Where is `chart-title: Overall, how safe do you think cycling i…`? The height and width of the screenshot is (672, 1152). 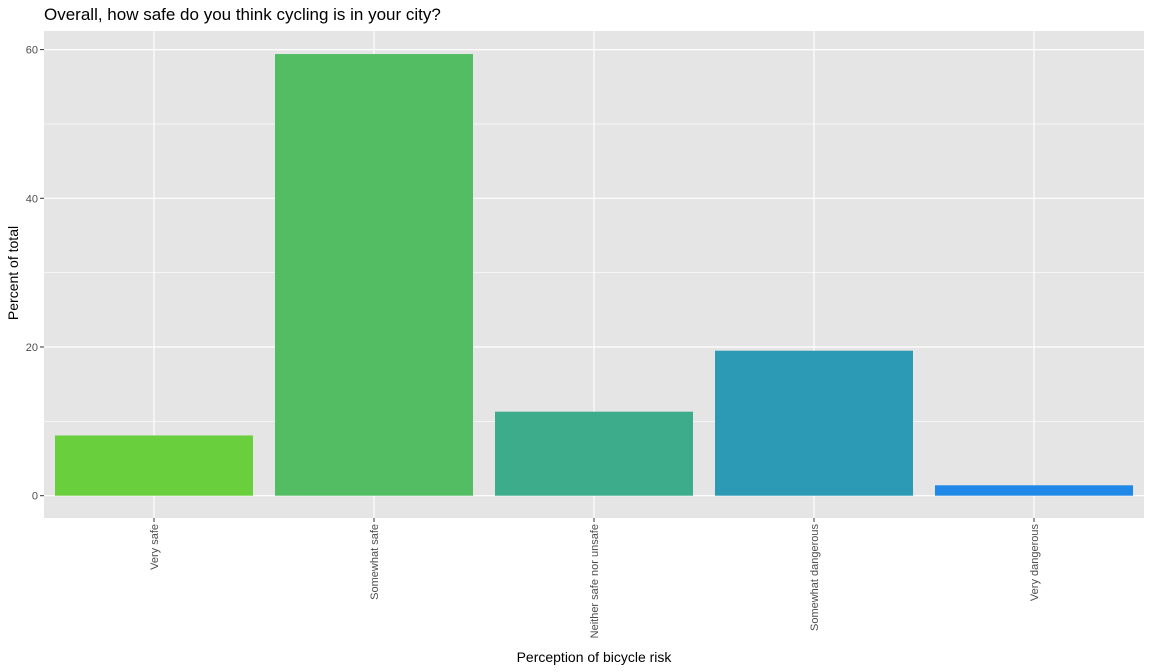 chart-title: Overall, how safe do you think cycling i… is located at coordinates (242, 14).